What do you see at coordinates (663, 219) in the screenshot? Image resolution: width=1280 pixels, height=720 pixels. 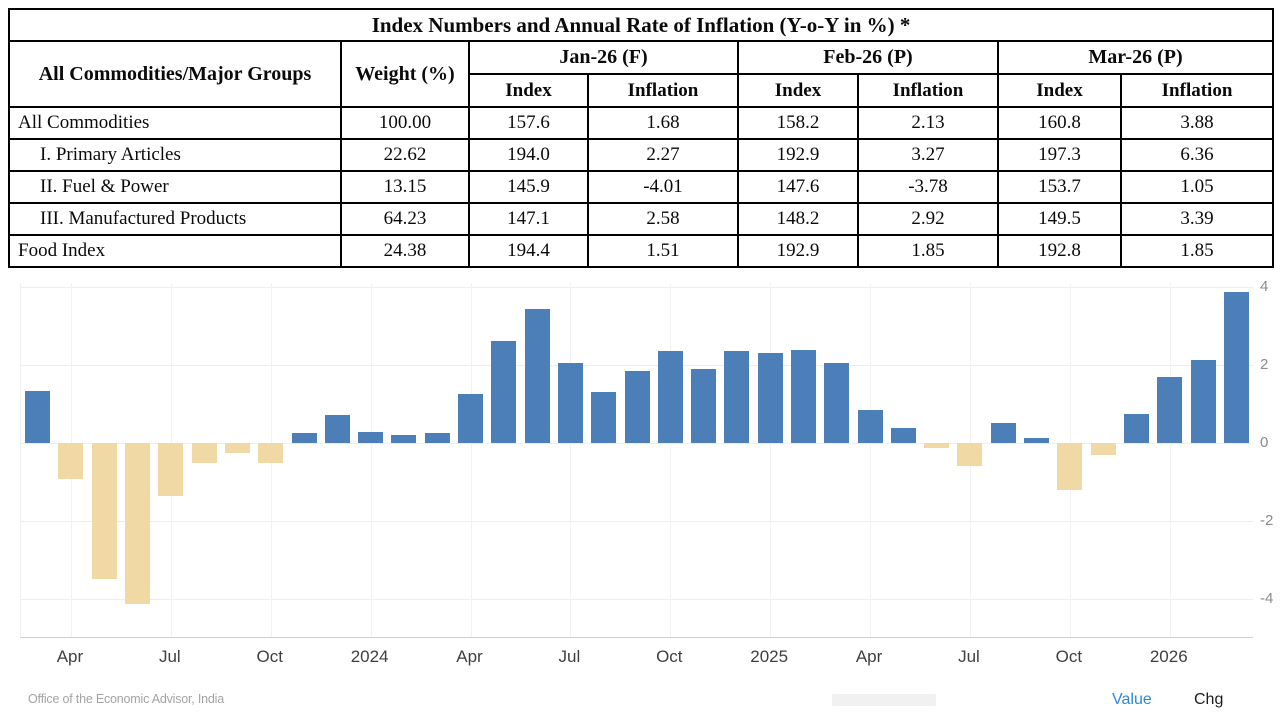 I see `cell-value: 2.58` at bounding box center [663, 219].